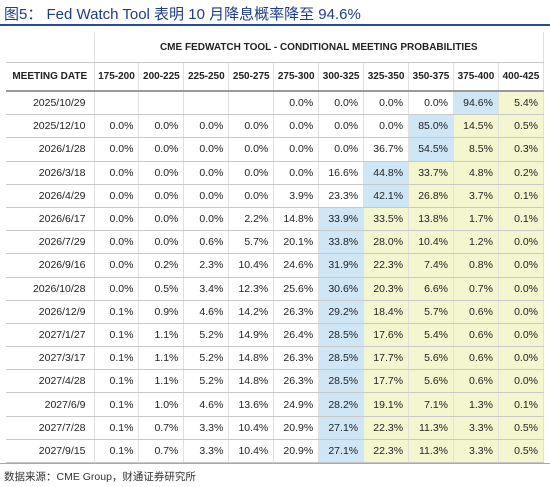  What do you see at coordinates (50, 428) in the screenshot?
I see `meeting-date-cell: 2027/7/28` at bounding box center [50, 428].